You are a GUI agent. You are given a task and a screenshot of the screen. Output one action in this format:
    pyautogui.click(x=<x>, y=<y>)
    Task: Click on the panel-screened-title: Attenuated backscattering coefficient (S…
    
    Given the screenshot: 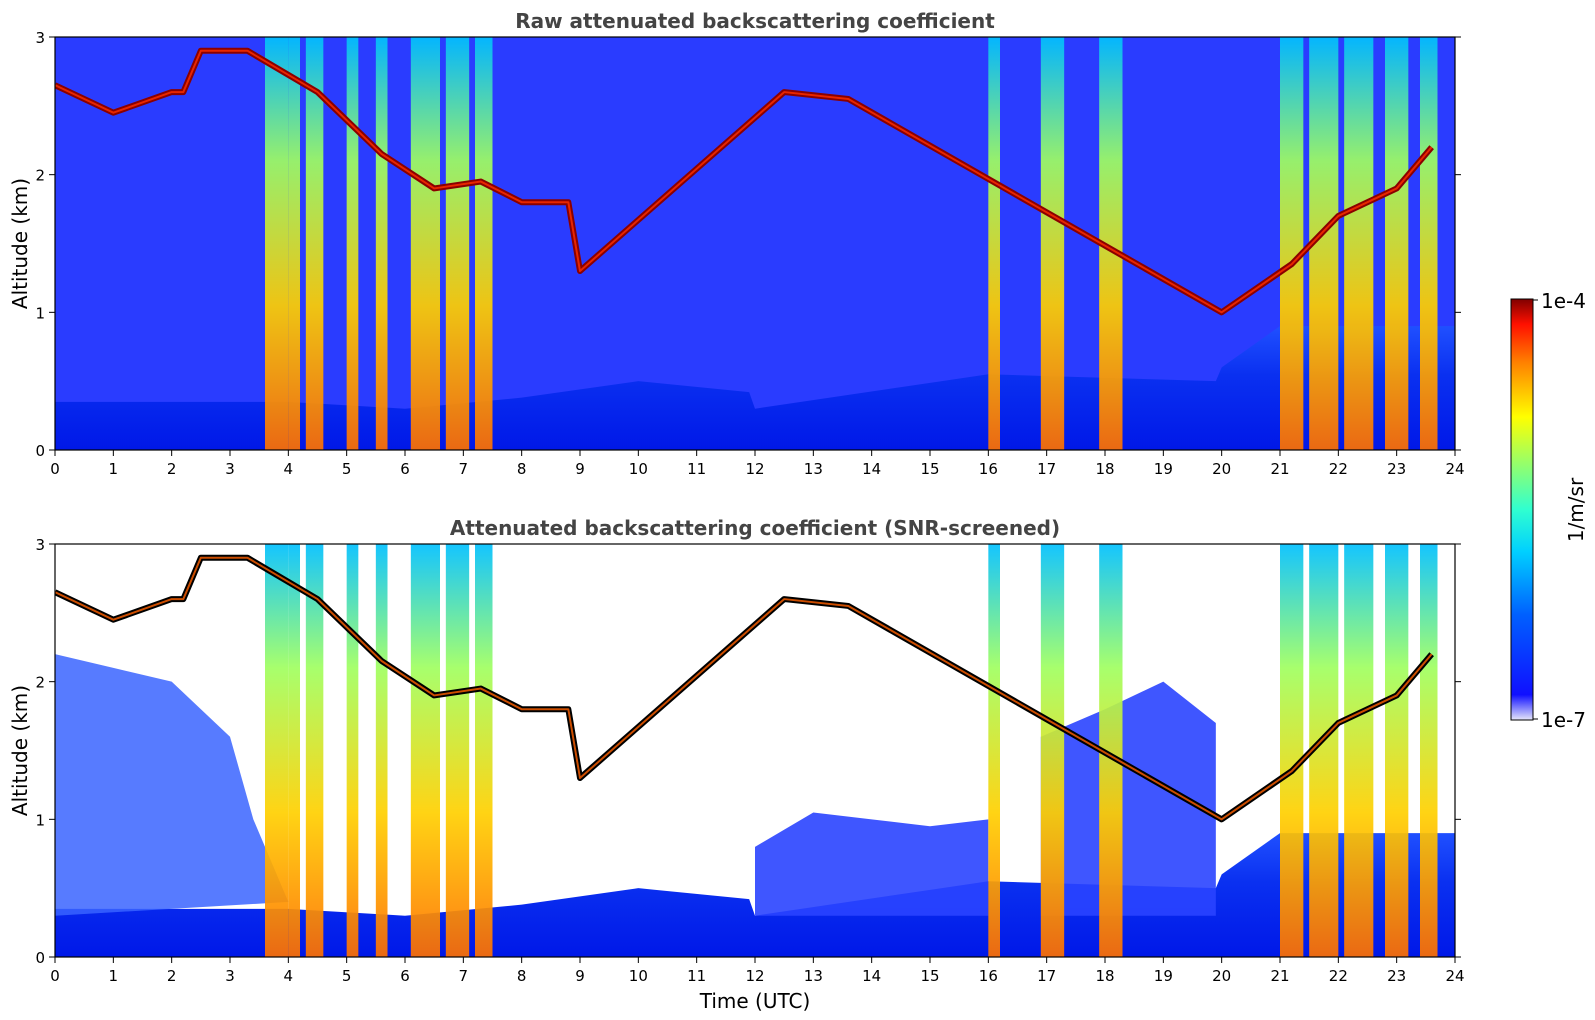 What is the action you would take?
    pyautogui.click(x=755, y=528)
    